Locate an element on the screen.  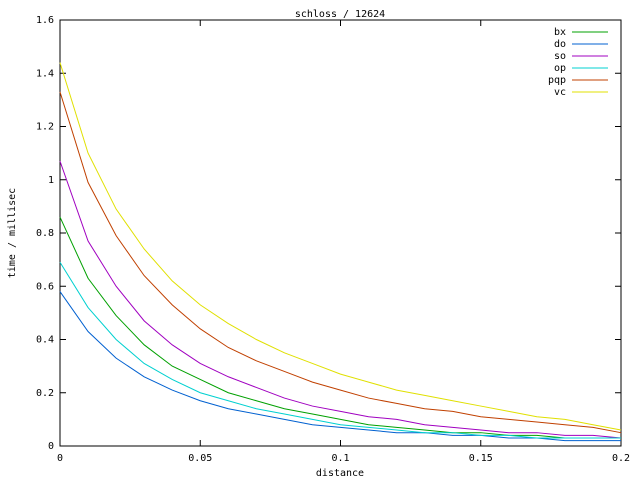
x-tick-label: 0.15 is located at coordinates (481, 458).